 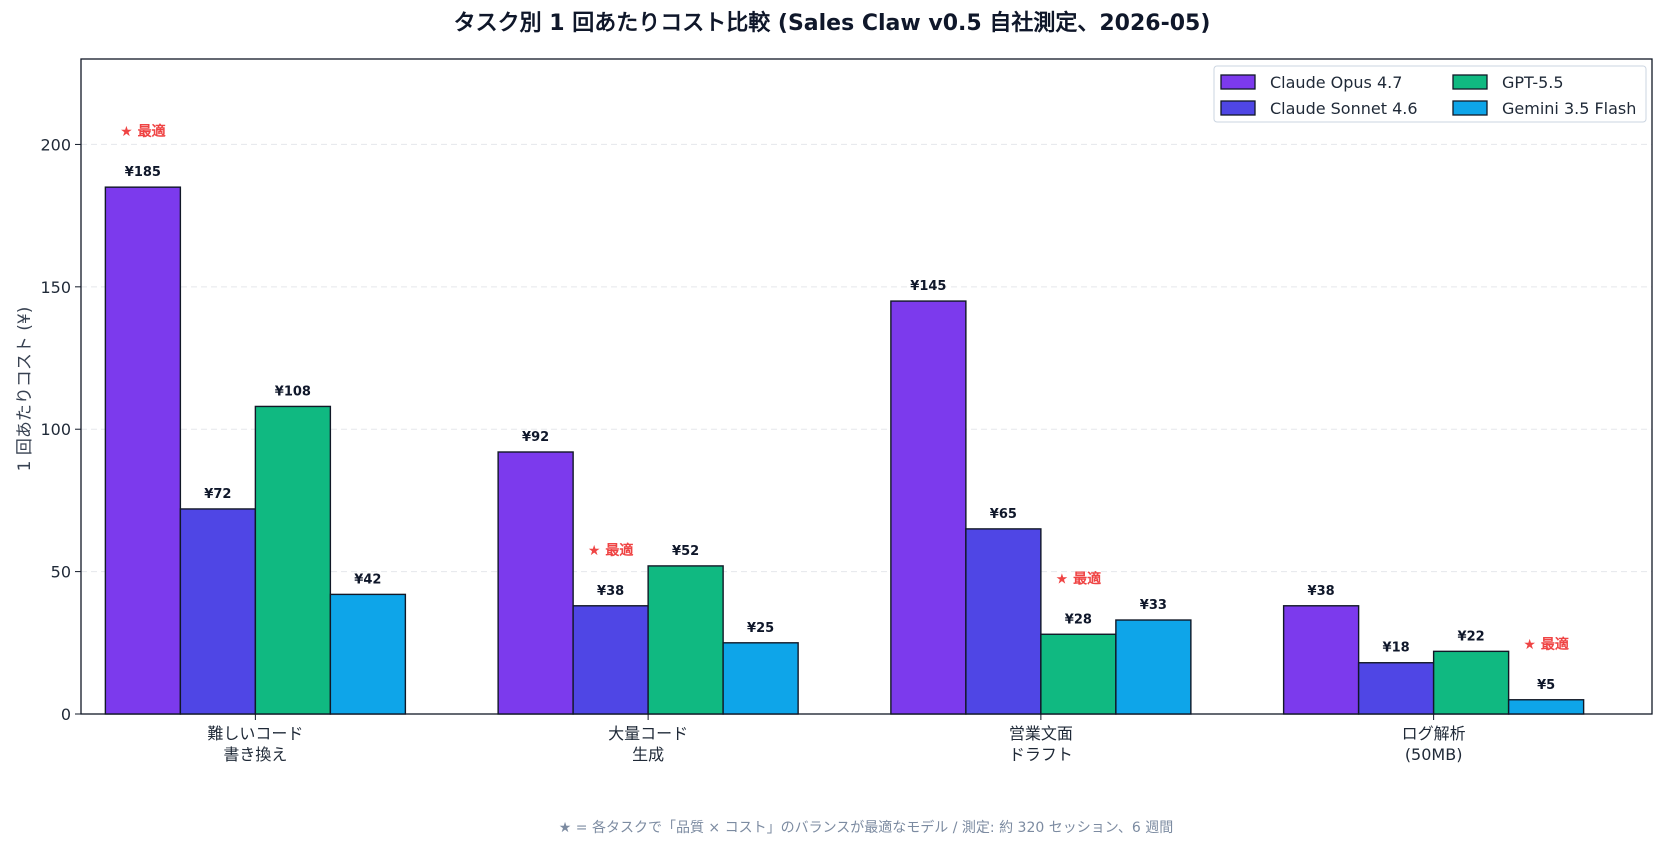 I want to click on data-label: ¥42, so click(x=367, y=579).